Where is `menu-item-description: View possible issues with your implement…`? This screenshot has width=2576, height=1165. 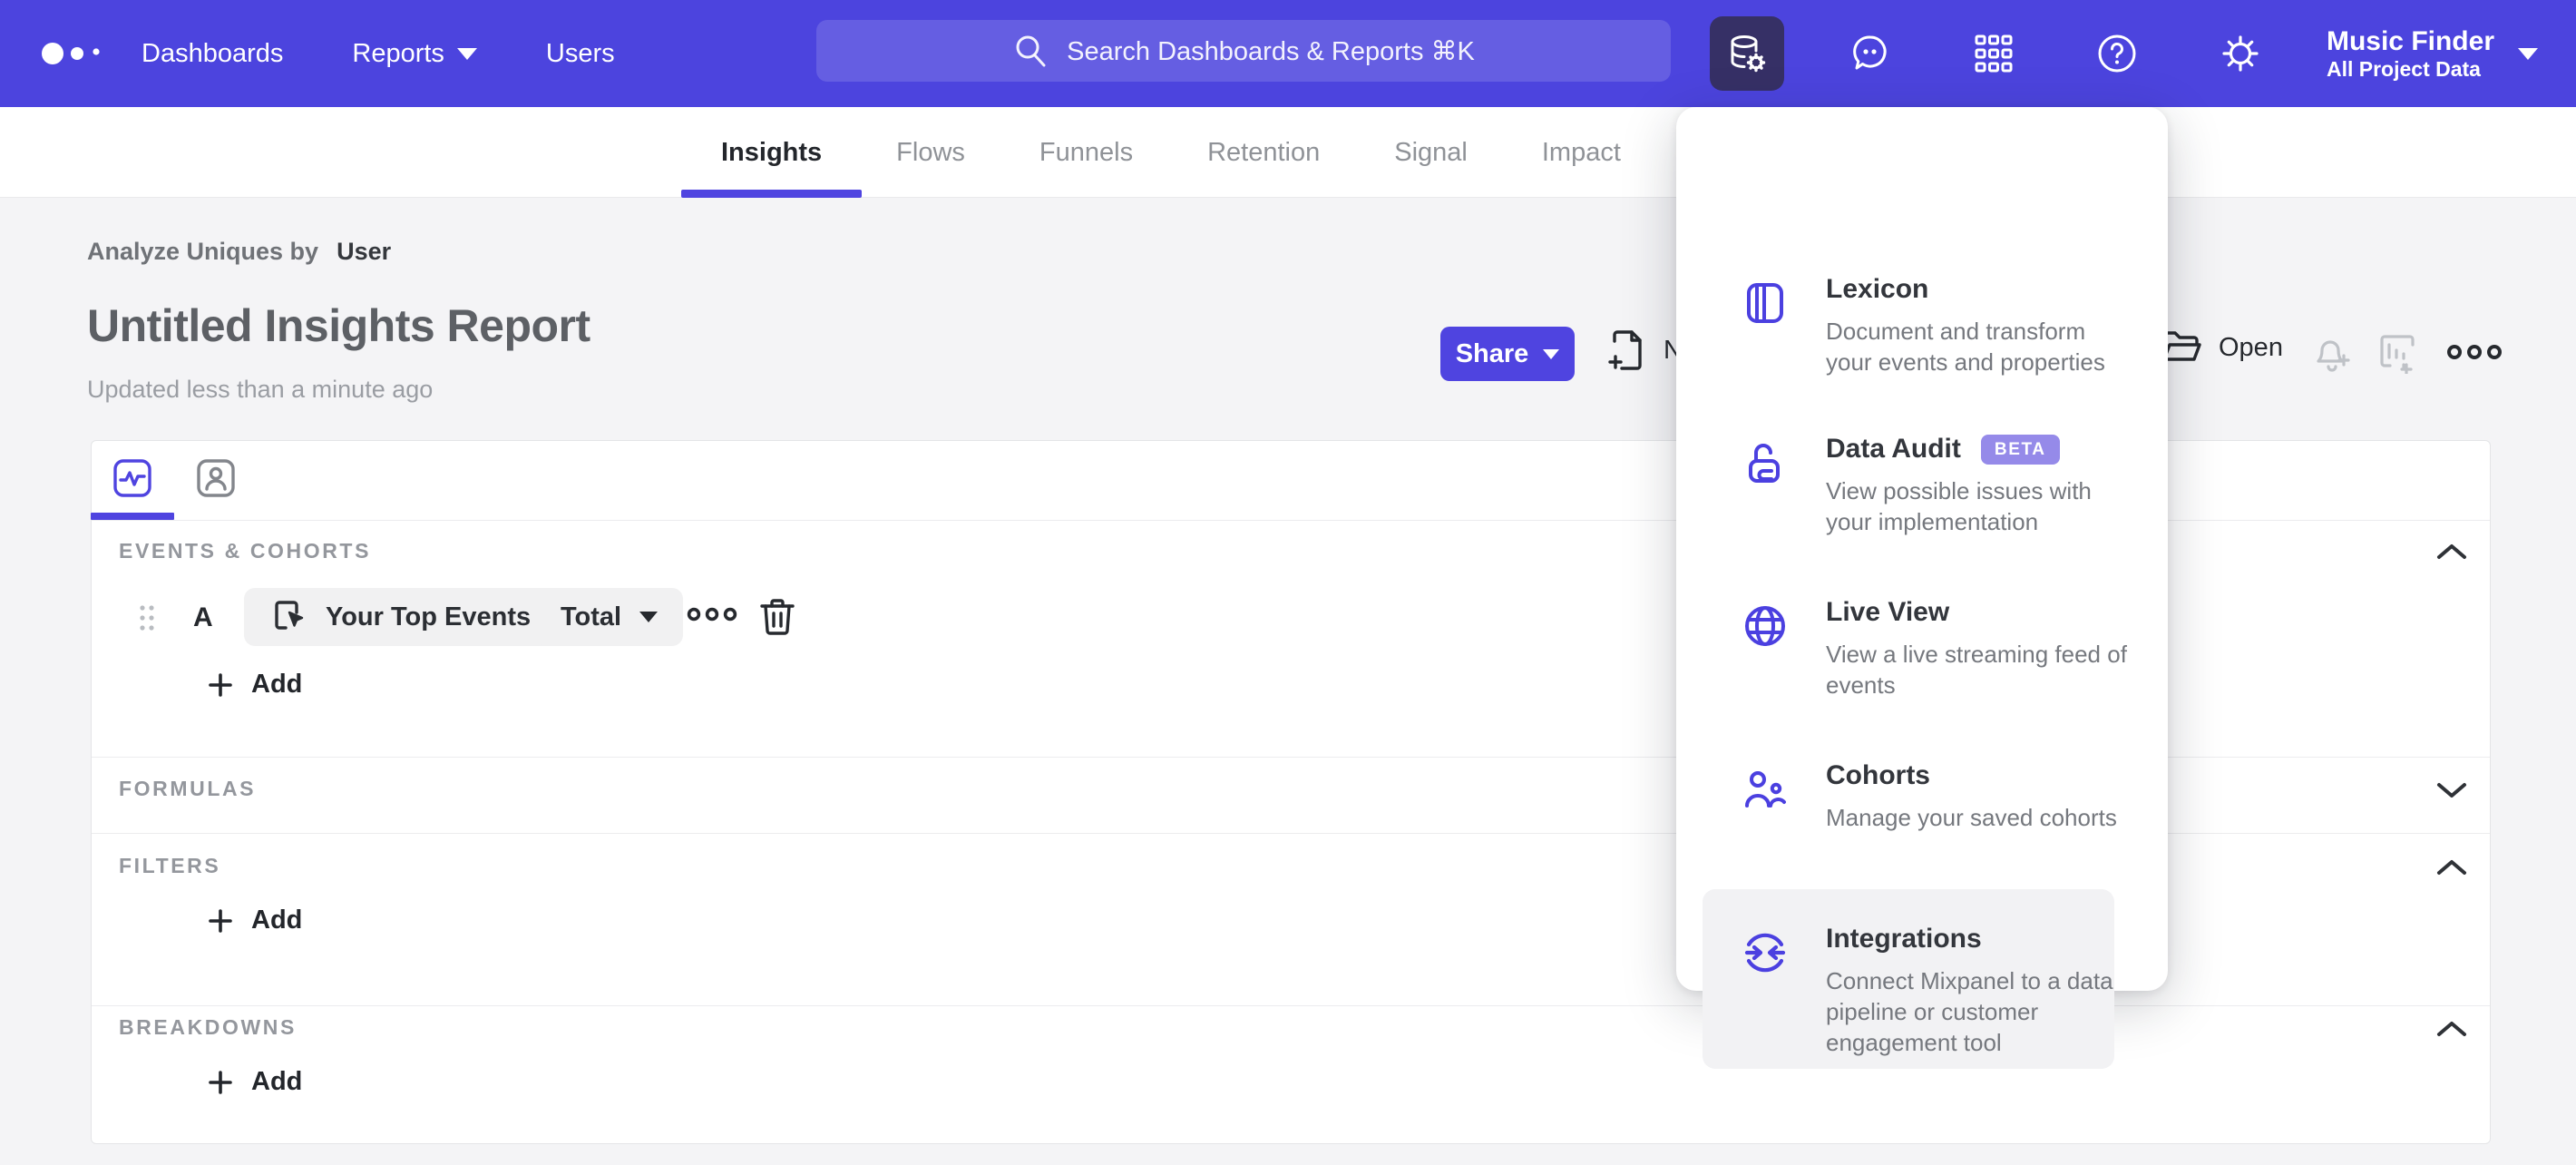
menu-item-description: View possible issues with your implement… is located at coordinates (1959, 506).